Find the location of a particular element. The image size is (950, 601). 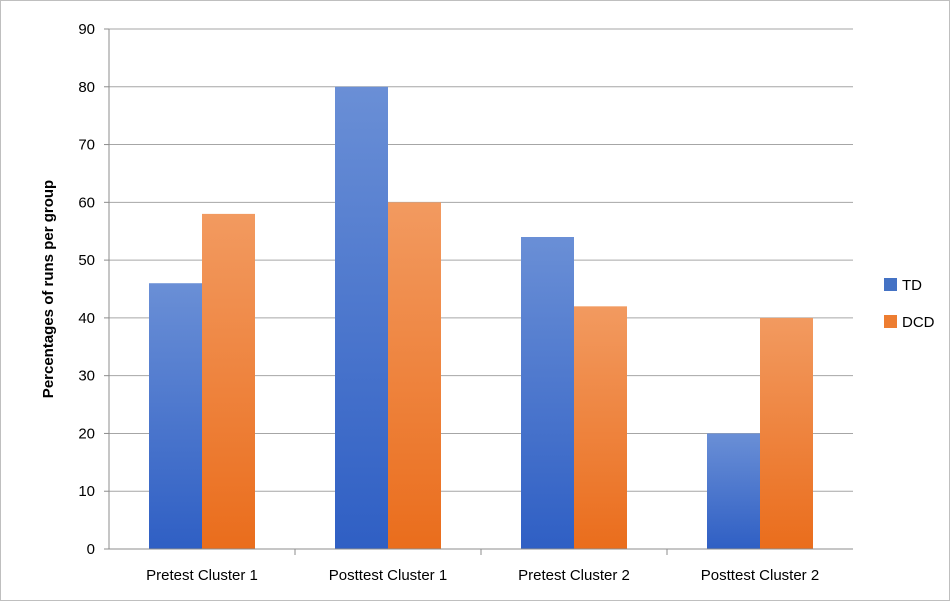

y-tick-label: 30 is located at coordinates (86, 376).